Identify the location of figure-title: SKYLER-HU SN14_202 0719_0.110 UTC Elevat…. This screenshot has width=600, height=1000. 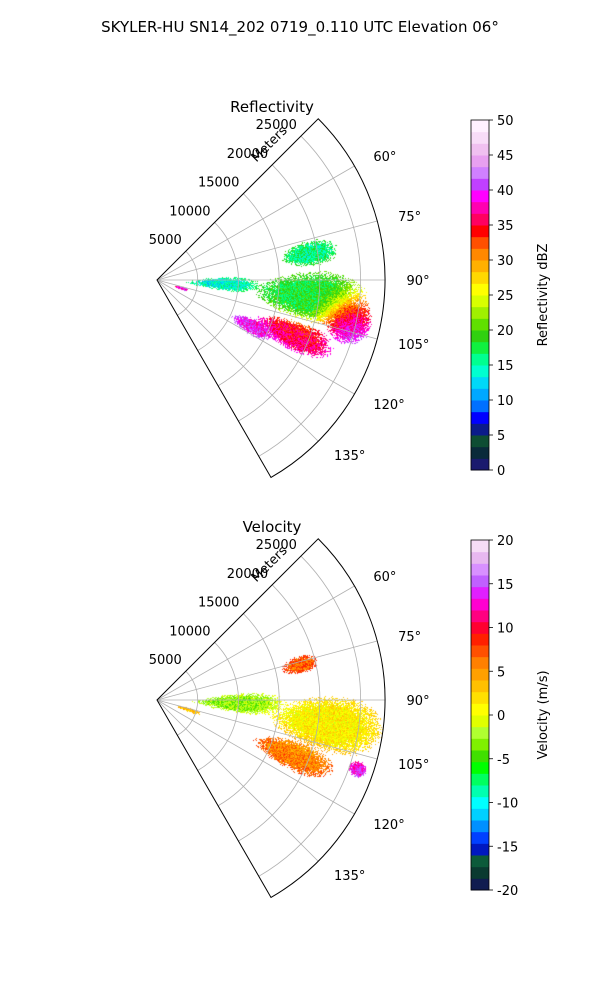
(300, 27).